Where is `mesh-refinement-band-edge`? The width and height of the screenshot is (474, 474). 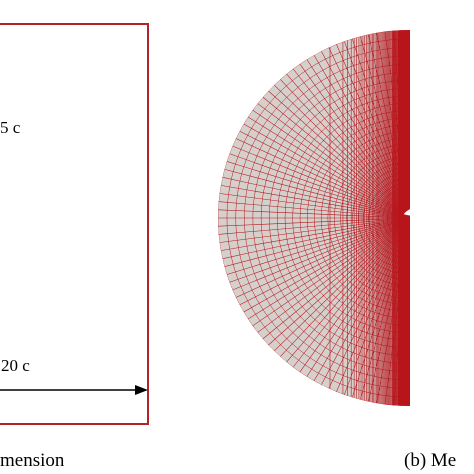
mesh-refinement-band-edge is located at coordinates (395, 218).